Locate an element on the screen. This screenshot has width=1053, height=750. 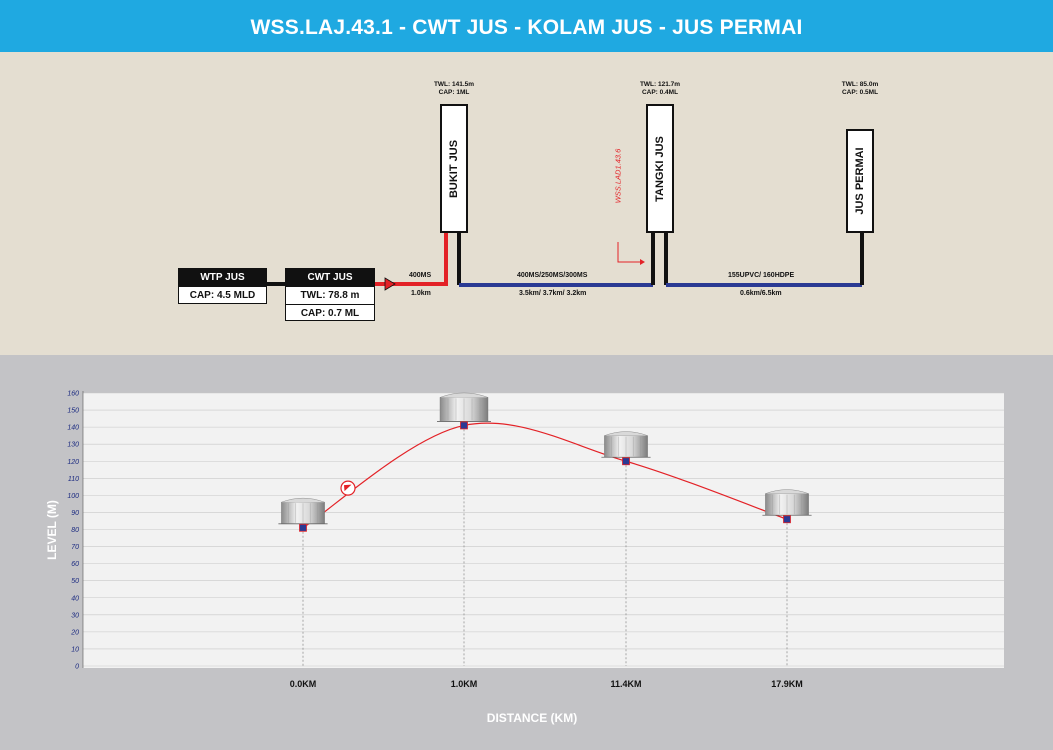
y-tick-label: 130 is located at coordinates (73, 445).